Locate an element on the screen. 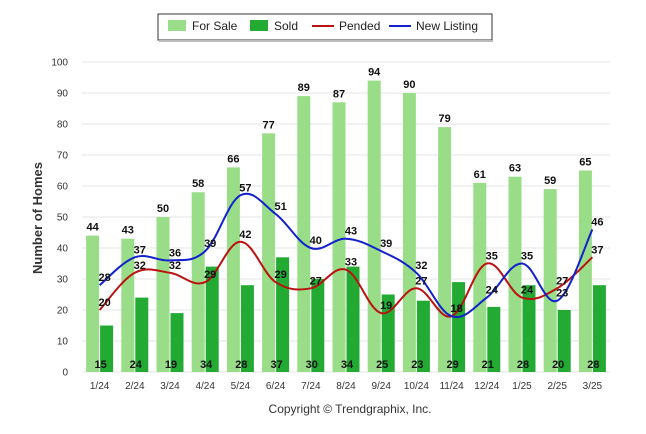 The height and width of the screenshot is (434, 646). pended-label: 24 is located at coordinates (527, 291).